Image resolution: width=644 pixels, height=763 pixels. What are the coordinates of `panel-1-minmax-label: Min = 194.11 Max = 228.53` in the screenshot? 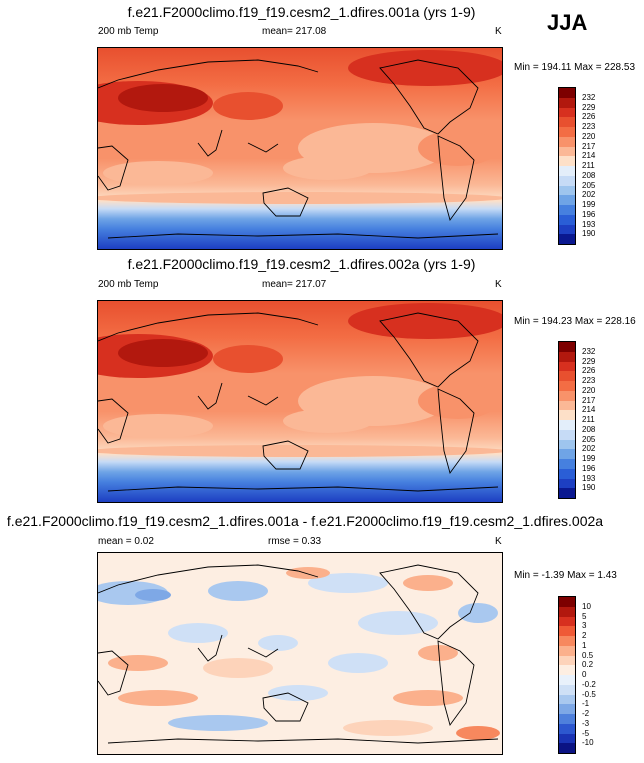 It's located at (575, 67).